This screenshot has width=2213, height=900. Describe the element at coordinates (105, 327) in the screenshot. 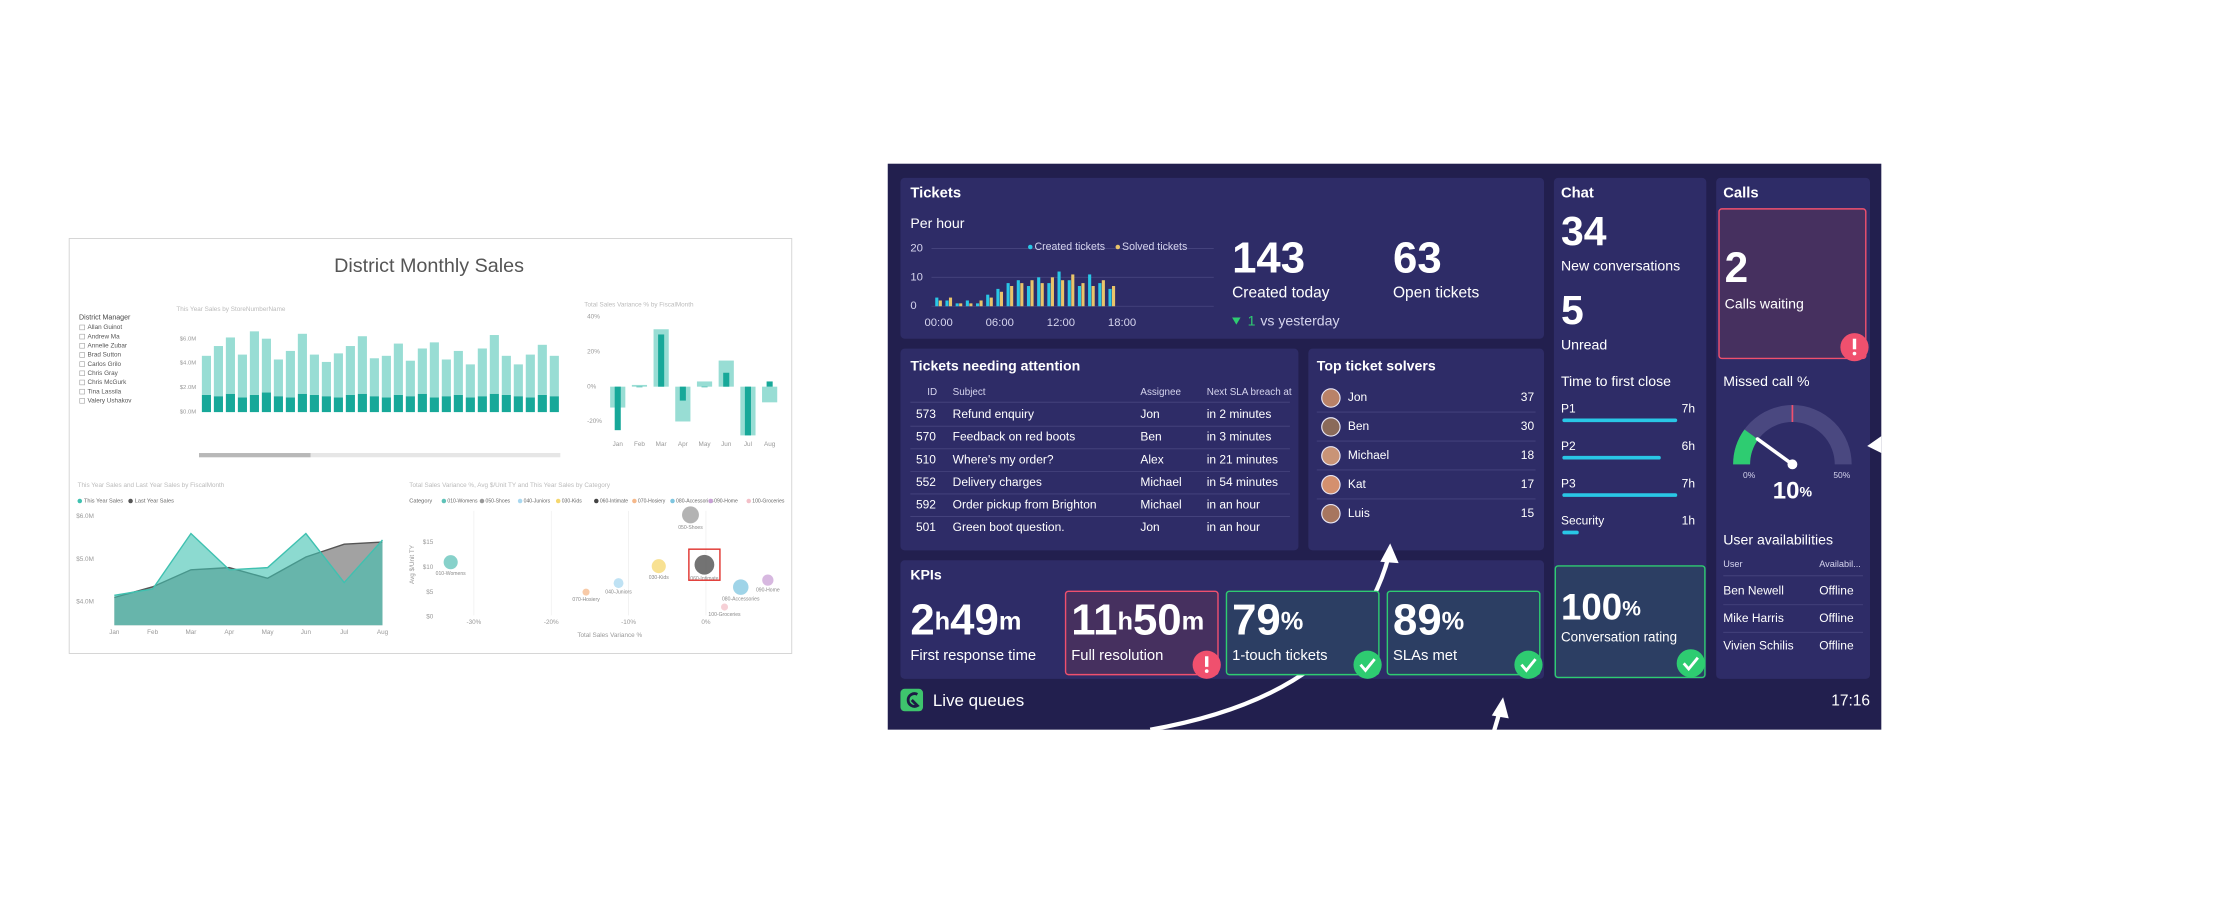

I see `slicer-item: Allan Guinot` at that location.